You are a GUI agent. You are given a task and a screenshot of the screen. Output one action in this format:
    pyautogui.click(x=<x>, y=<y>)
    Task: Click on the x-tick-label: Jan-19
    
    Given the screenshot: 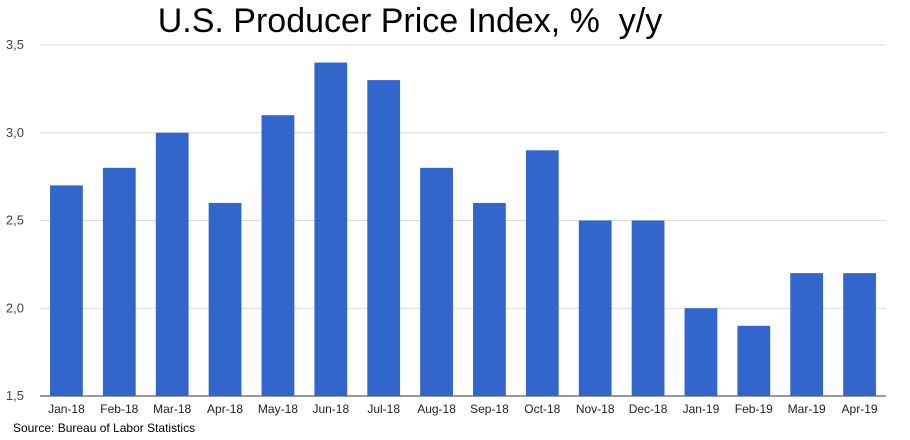 What is the action you would take?
    pyautogui.click(x=701, y=409)
    